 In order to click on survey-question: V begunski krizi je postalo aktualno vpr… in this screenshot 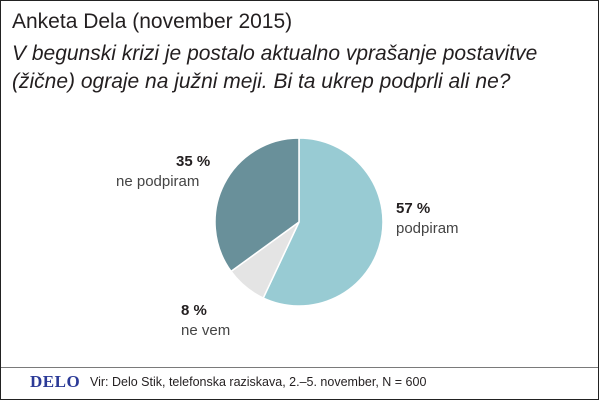, I will do `click(275, 67)`.